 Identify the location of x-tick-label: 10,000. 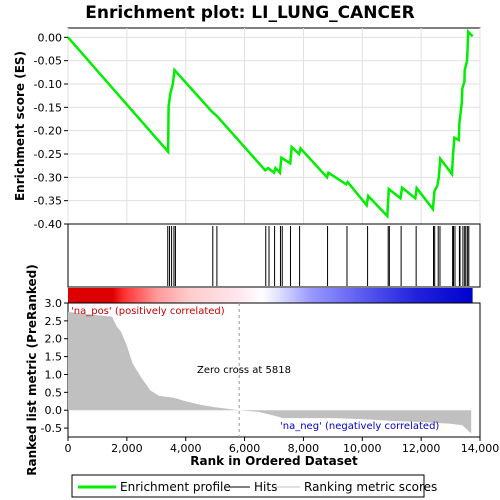
(362, 448).